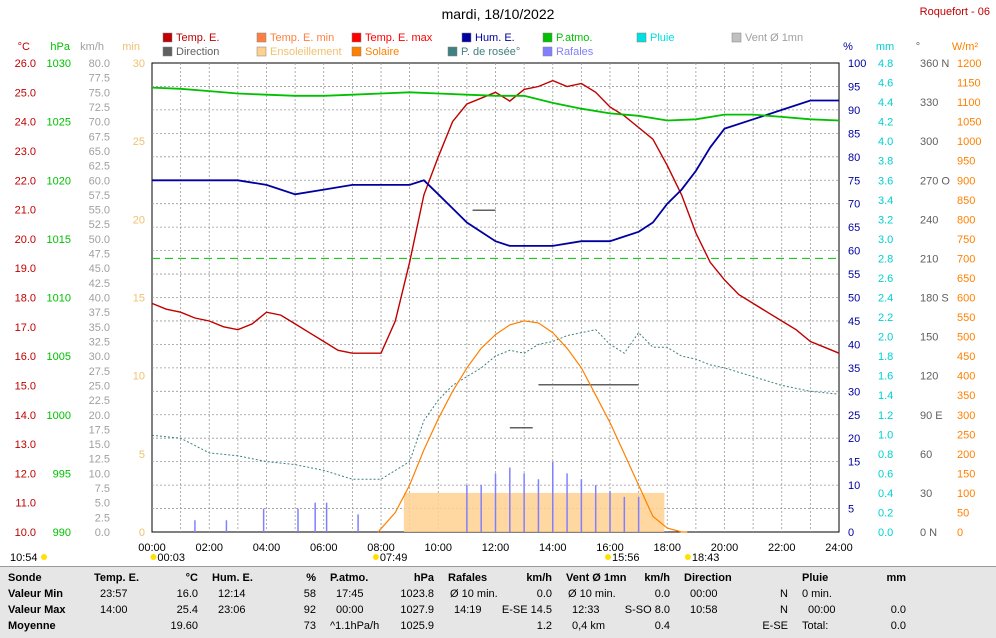  I want to click on y-tick-solar: 500, so click(966, 338).